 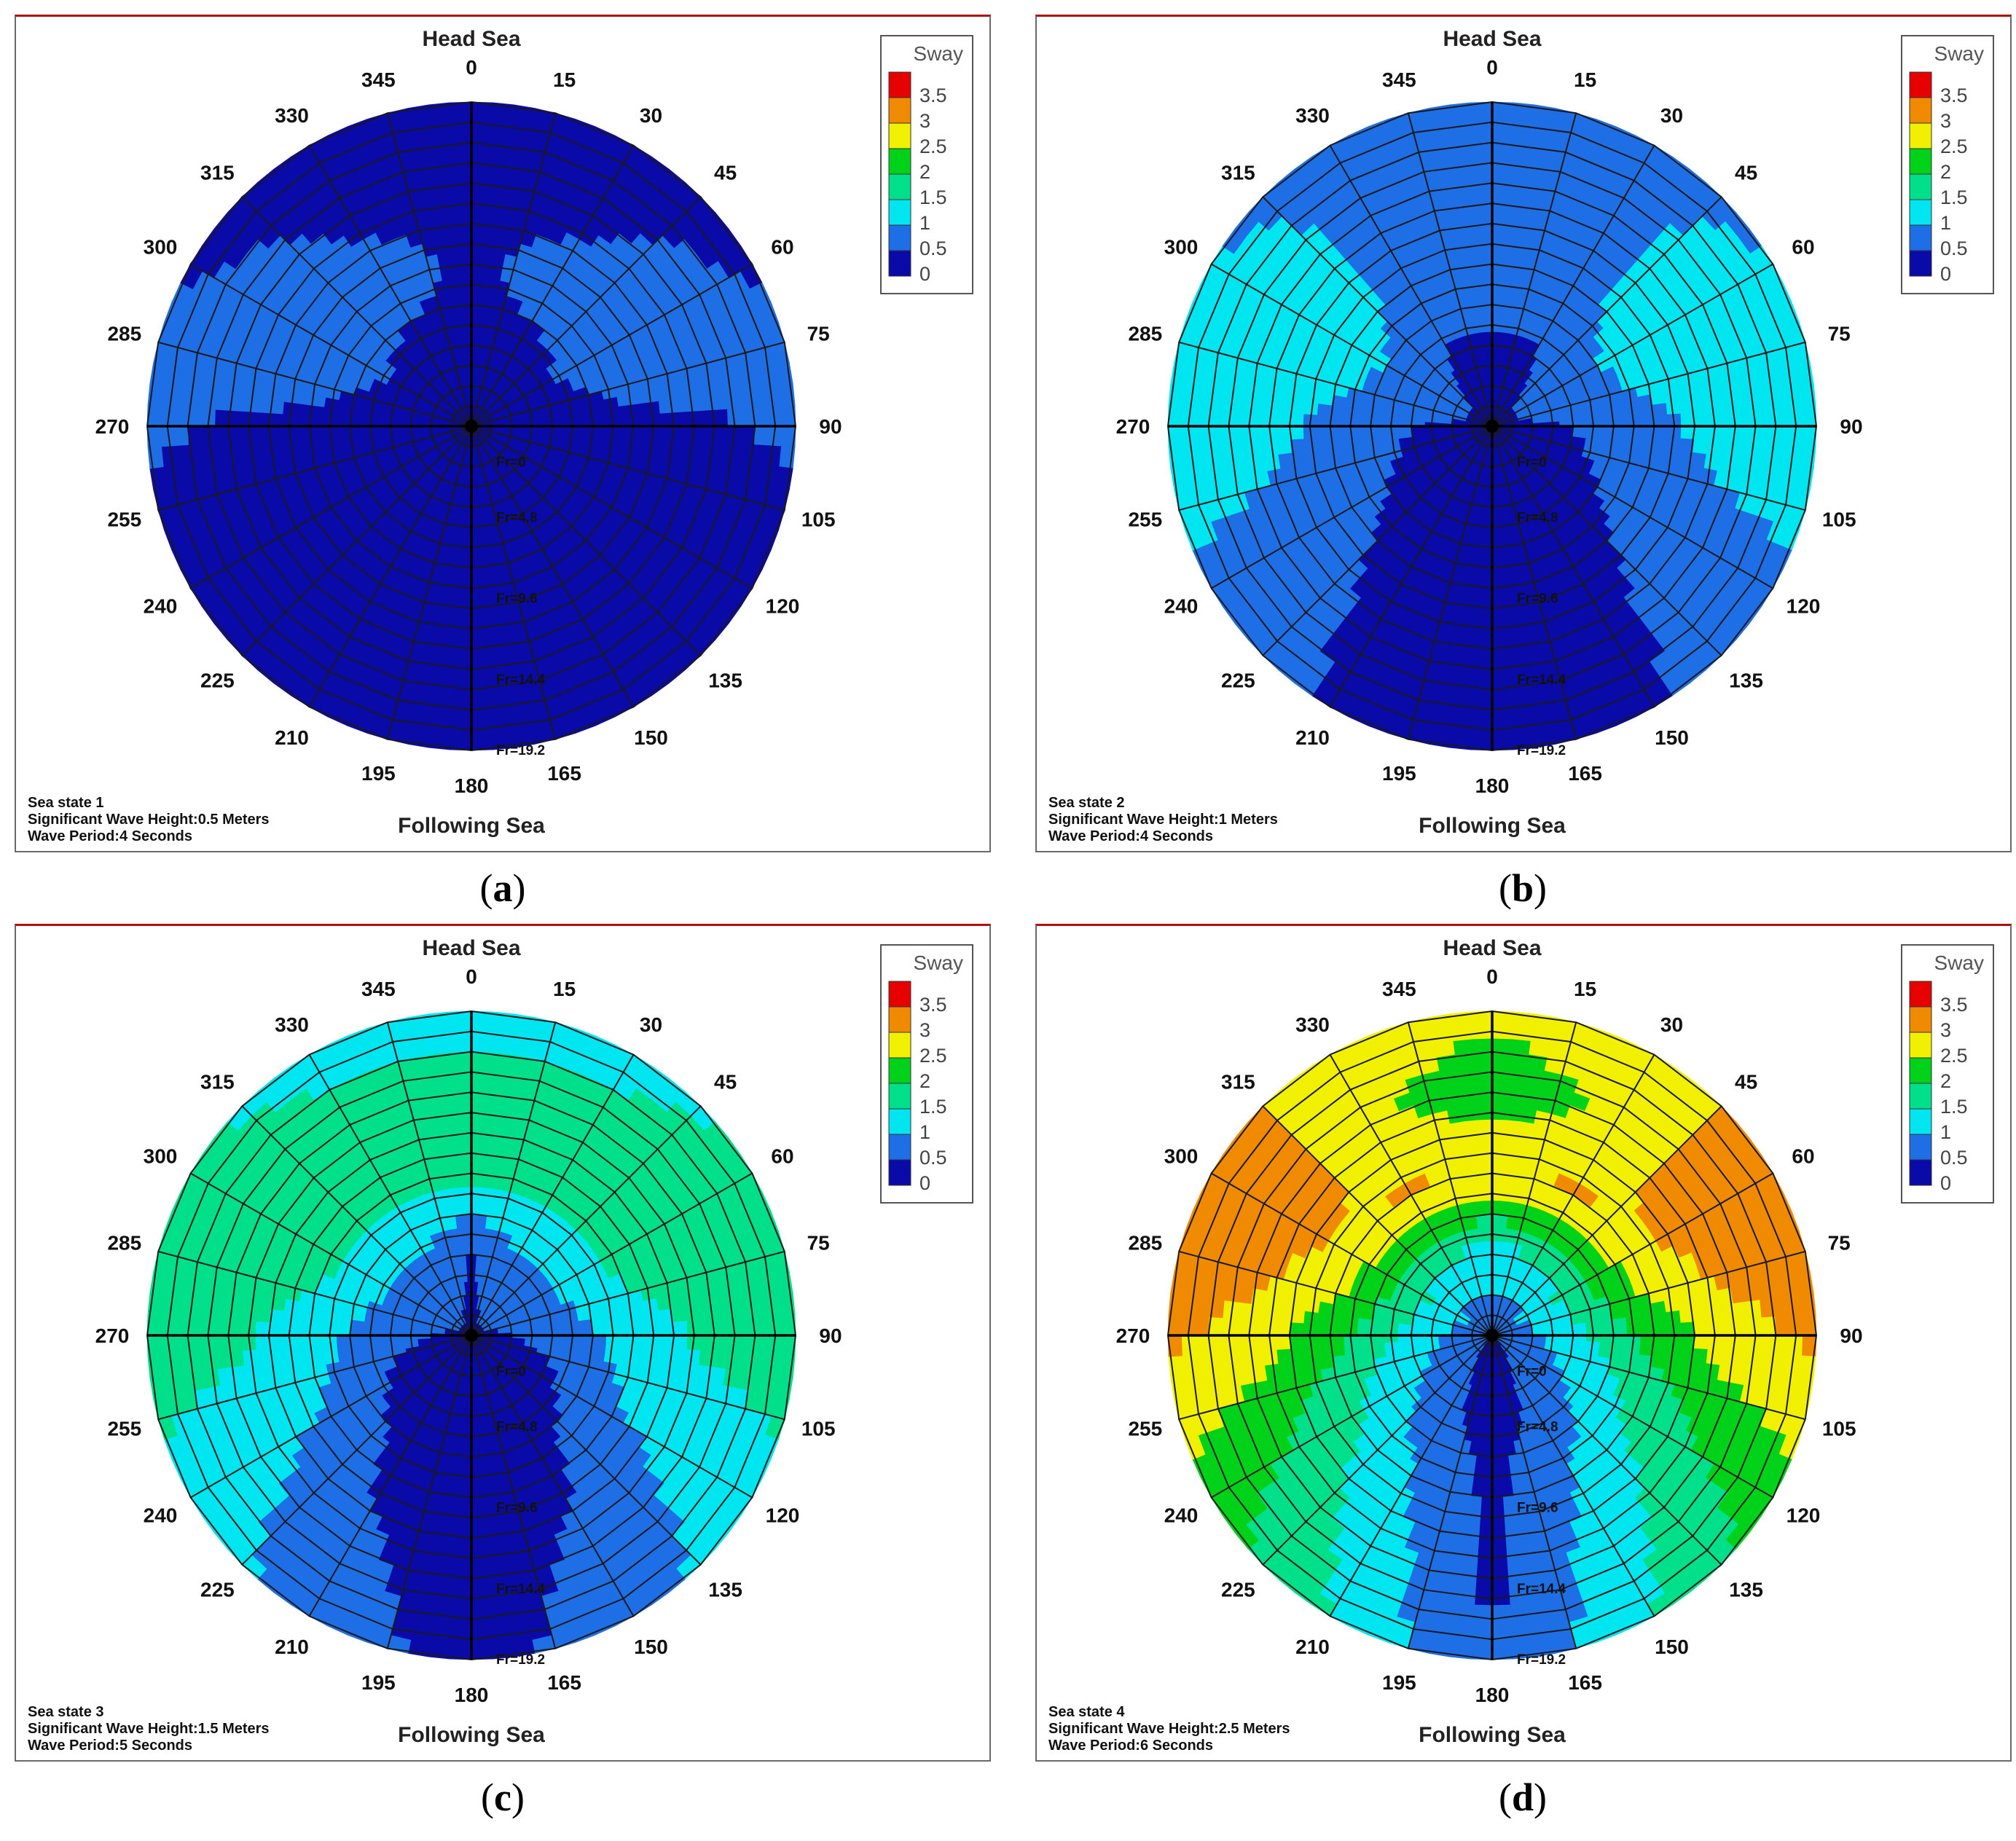 What do you see at coordinates (66, 803) in the screenshot?
I see `sea-state-info-line: Sea state 1` at bounding box center [66, 803].